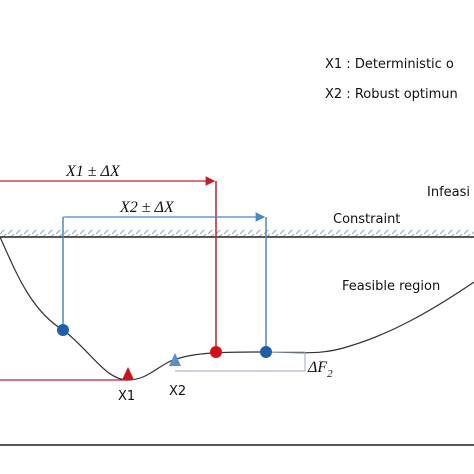  I want to click on x1-label: X1, so click(126, 396).